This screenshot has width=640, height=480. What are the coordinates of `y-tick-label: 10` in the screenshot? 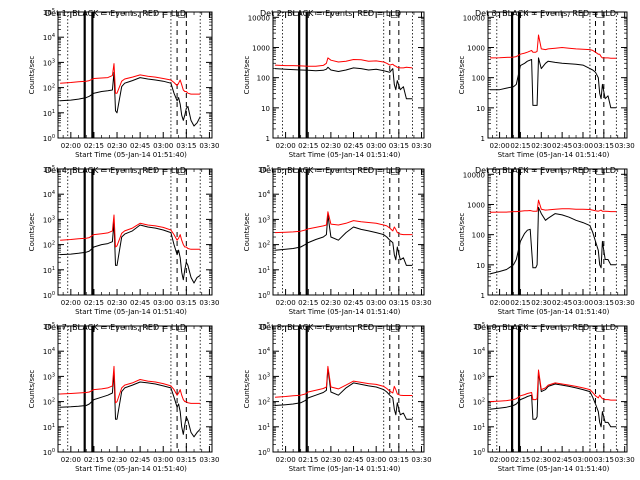 It's located at (480, 266).